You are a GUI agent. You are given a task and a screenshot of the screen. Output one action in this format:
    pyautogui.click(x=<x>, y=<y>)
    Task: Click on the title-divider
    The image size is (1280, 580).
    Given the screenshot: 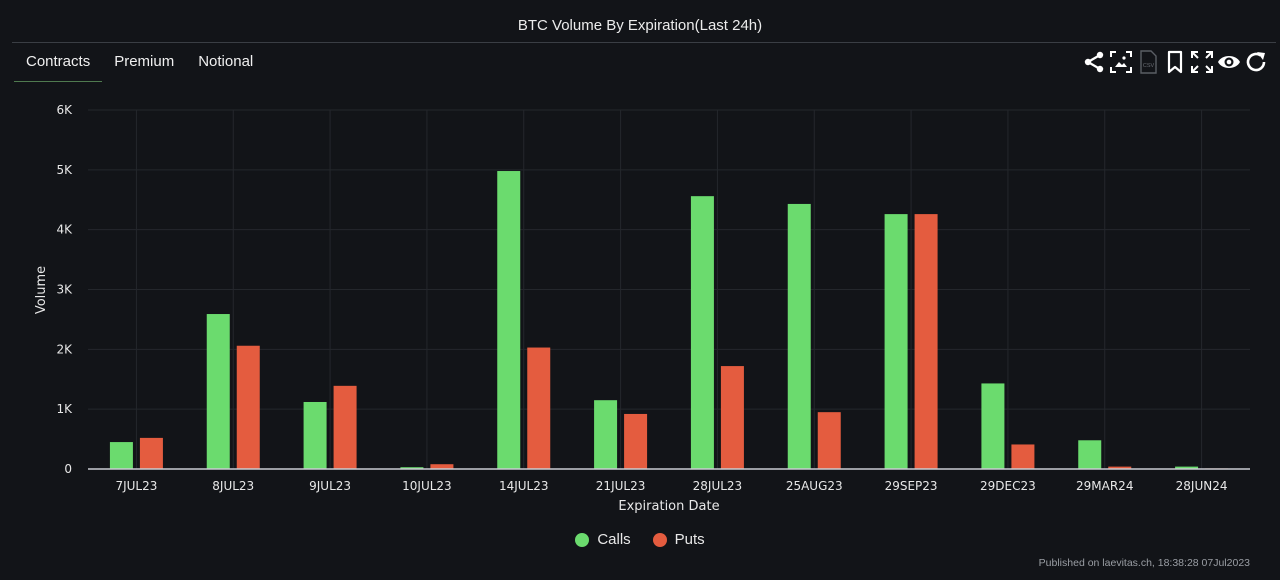 What is the action you would take?
    pyautogui.click(x=644, y=42)
    